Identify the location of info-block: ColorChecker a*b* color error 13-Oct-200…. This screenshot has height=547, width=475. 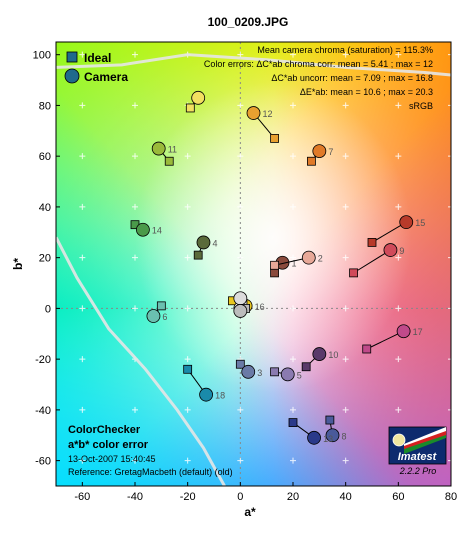
(150, 450).